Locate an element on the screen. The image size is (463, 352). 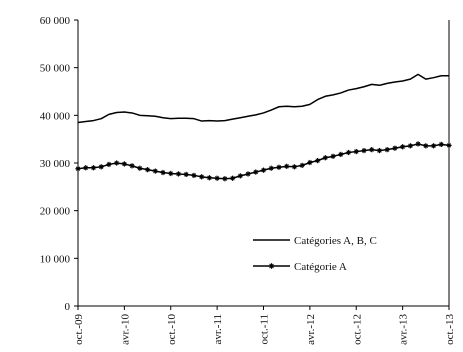
y-tick-label: 0 is located at coordinates (68, 307).